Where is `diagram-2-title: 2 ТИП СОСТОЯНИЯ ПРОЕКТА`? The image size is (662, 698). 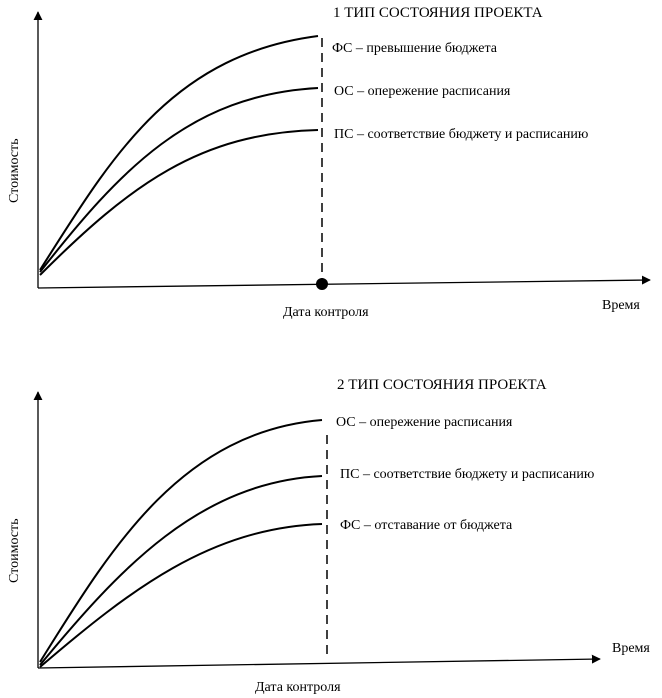 diagram-2-title: 2 ТИП СОСТОЯНИЯ ПРОЕКТА is located at coordinates (442, 385).